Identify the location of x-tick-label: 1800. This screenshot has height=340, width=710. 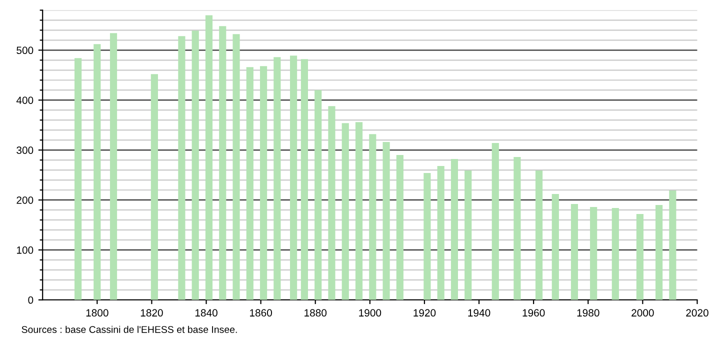
(97, 313).